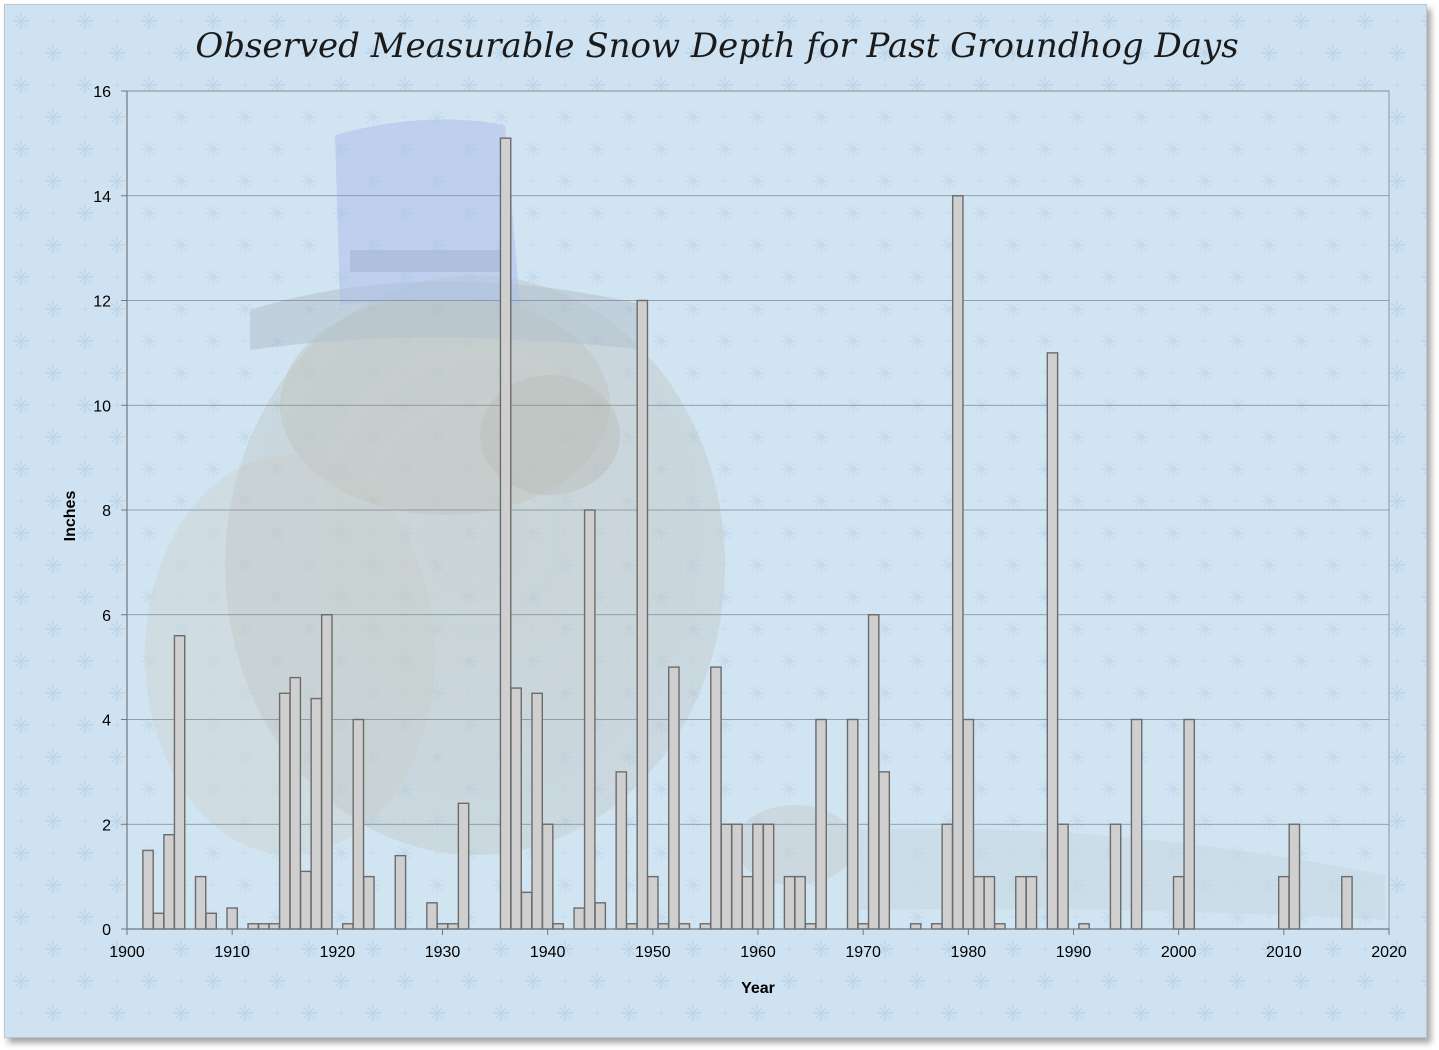 The image size is (1439, 1050). Describe the element at coordinates (1021, 902) in the screenshot. I see `bar-1985` at that location.